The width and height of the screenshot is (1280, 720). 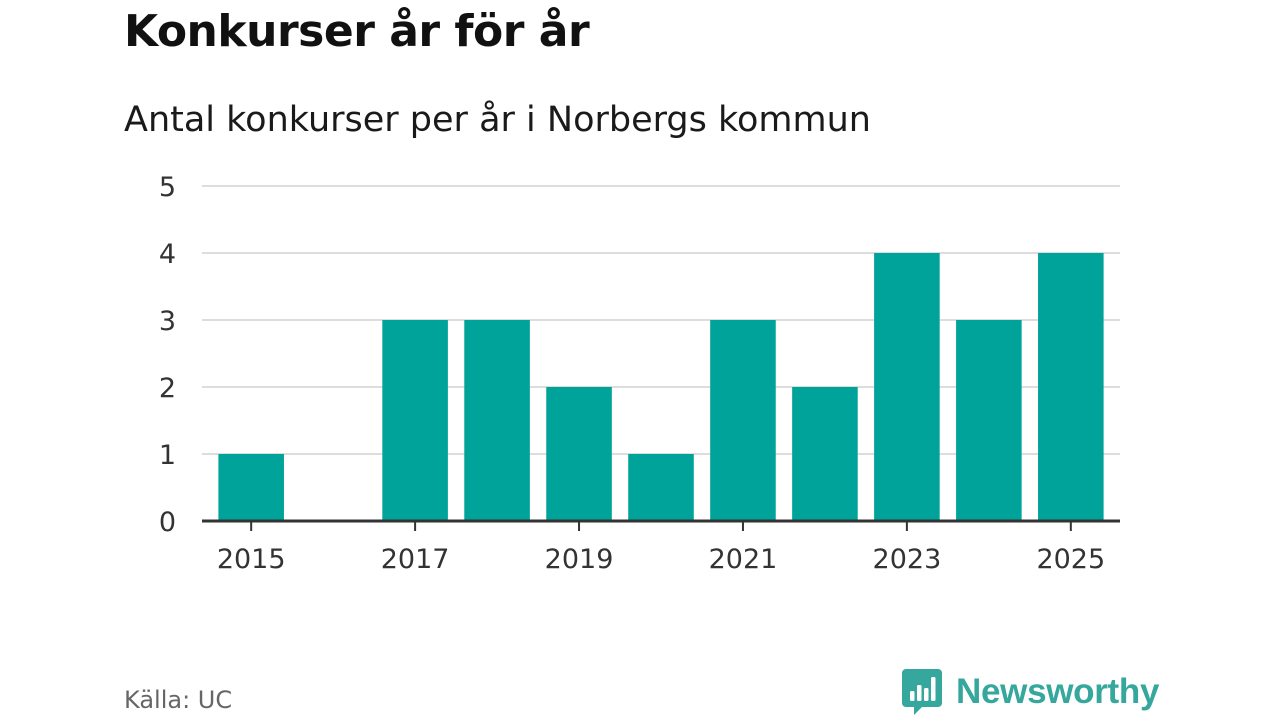 I want to click on y-tick-label-3: 3, so click(x=167, y=321).